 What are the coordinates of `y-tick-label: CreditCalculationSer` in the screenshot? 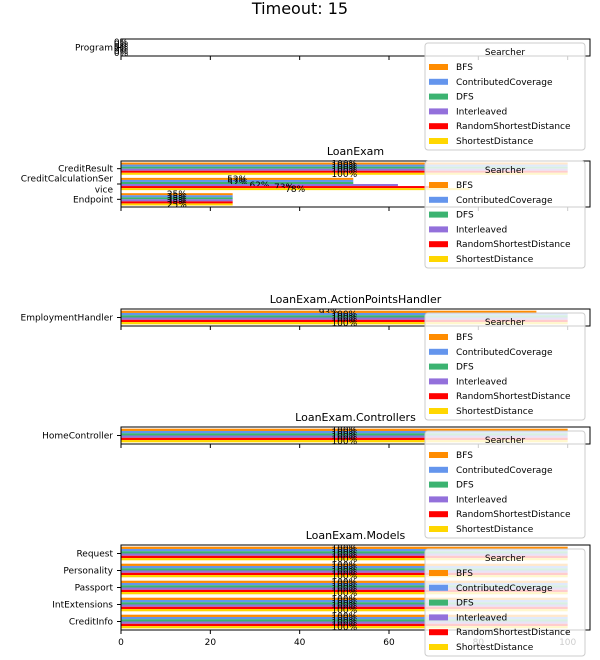 It's located at (67, 180).